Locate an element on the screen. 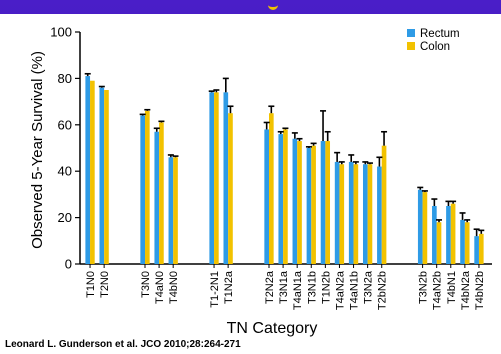  bar-rectum-T1N0 is located at coordinates (88, 170).